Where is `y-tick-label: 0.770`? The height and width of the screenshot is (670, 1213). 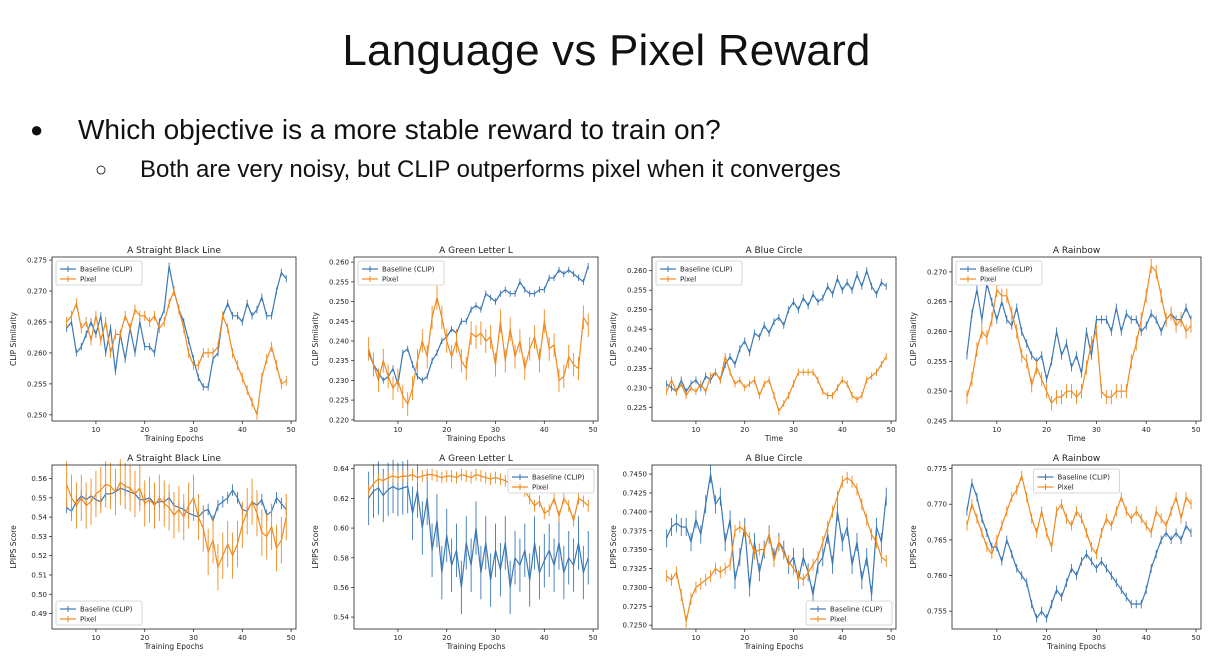 y-tick-label: 0.770 is located at coordinates (937, 505).